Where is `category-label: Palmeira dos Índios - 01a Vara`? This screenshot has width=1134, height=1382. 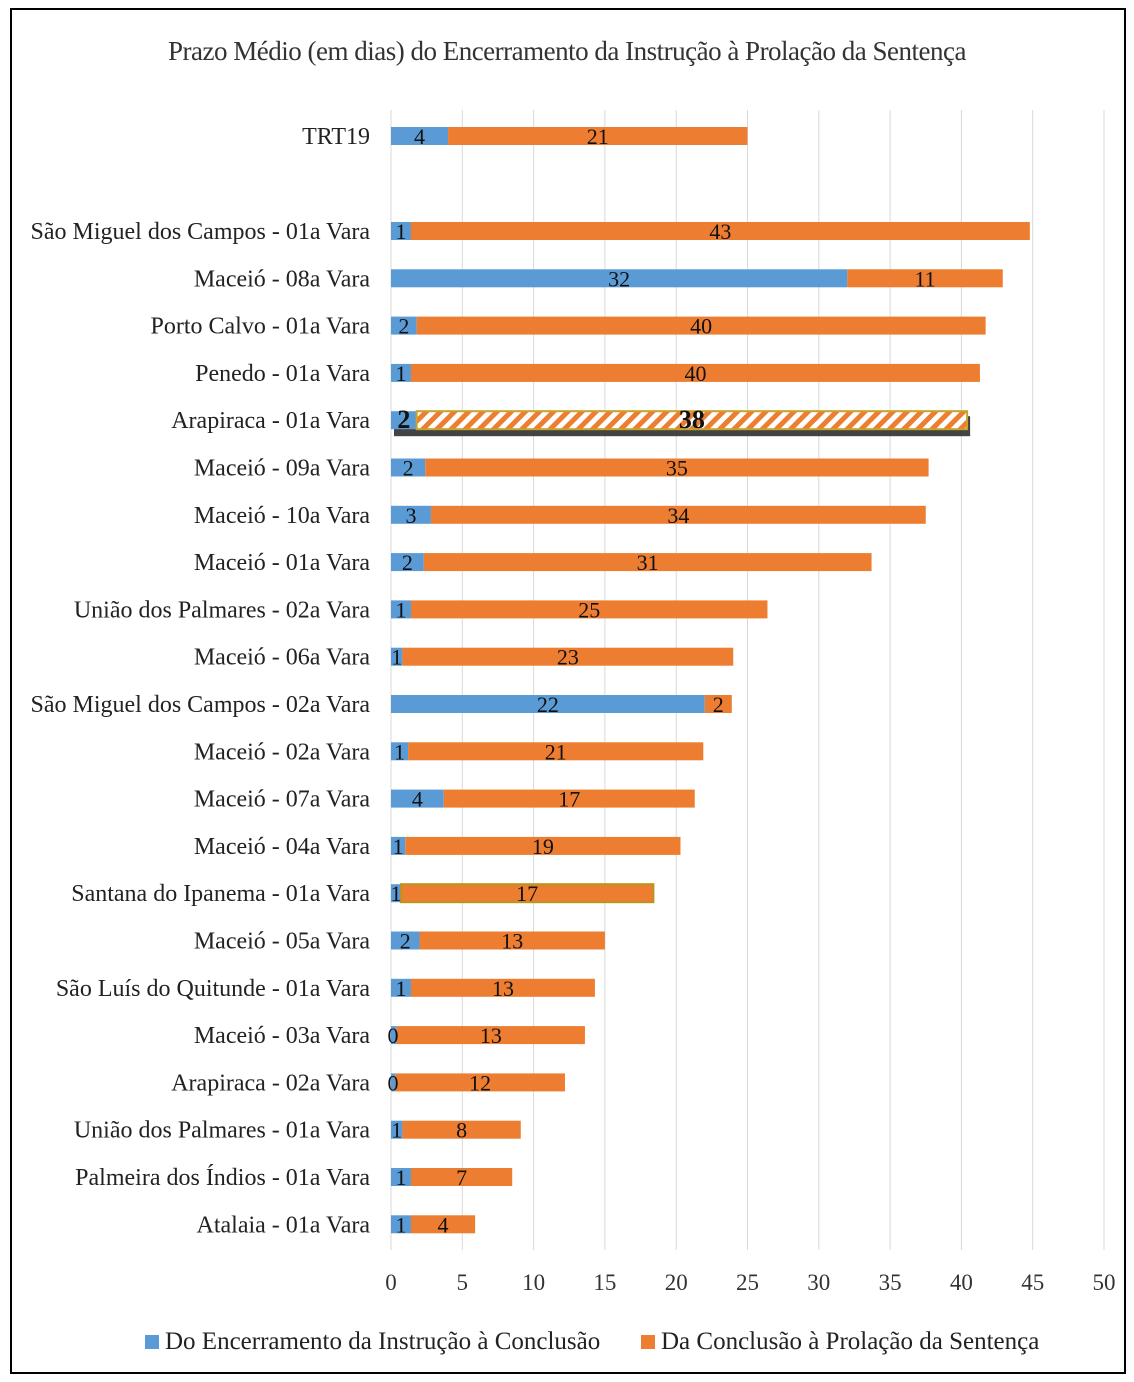 category-label: Palmeira dos Índios - 01a Vara is located at coordinates (222, 1178).